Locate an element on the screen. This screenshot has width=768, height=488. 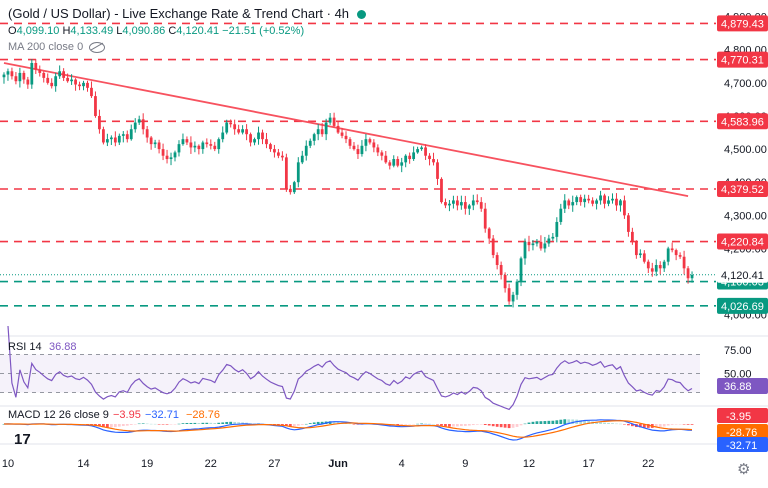
macd-title-macd: −32.71 is located at coordinates (162, 415).